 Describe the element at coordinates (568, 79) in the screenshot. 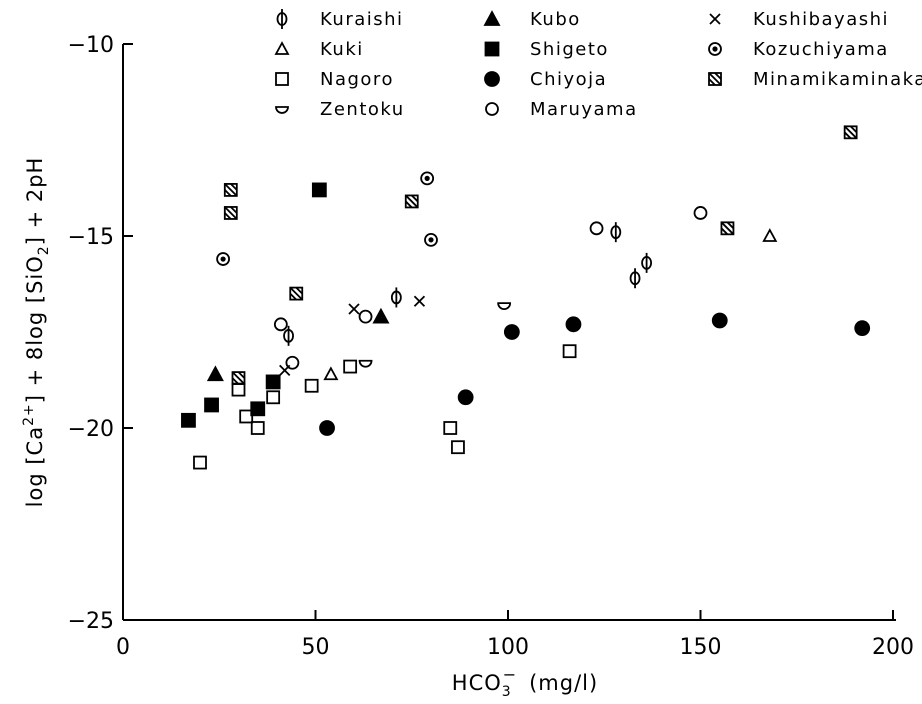

I see `legend-label: Chiyoja` at that location.